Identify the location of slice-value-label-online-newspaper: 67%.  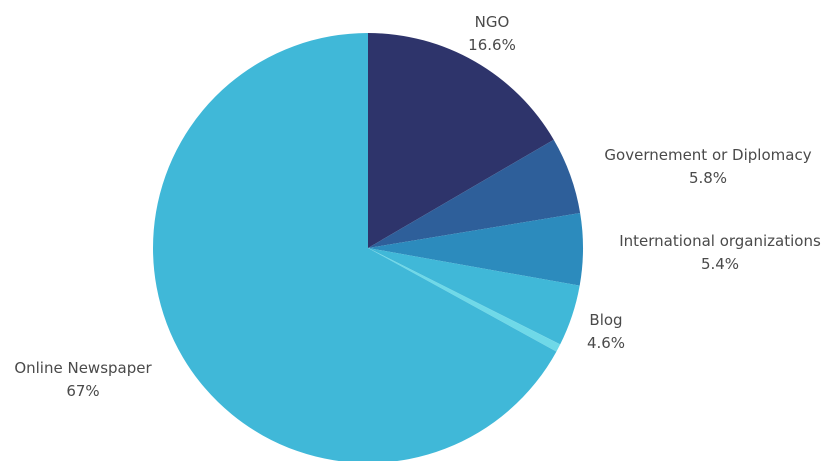
(82, 391).